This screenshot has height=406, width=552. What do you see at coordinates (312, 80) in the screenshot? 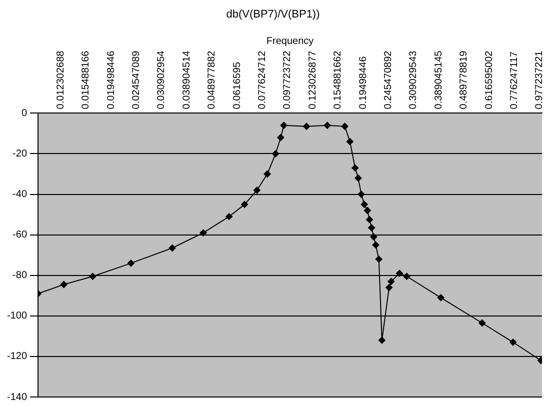
I see `x-tick-label: 0.123026877` at bounding box center [312, 80].